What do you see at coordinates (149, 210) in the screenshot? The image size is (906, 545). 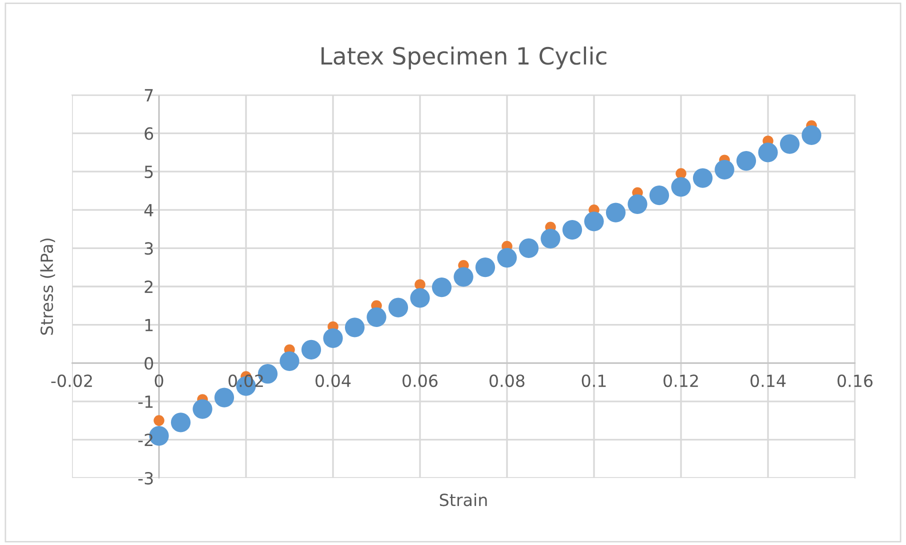 I see `y-tick-label: 4` at bounding box center [149, 210].